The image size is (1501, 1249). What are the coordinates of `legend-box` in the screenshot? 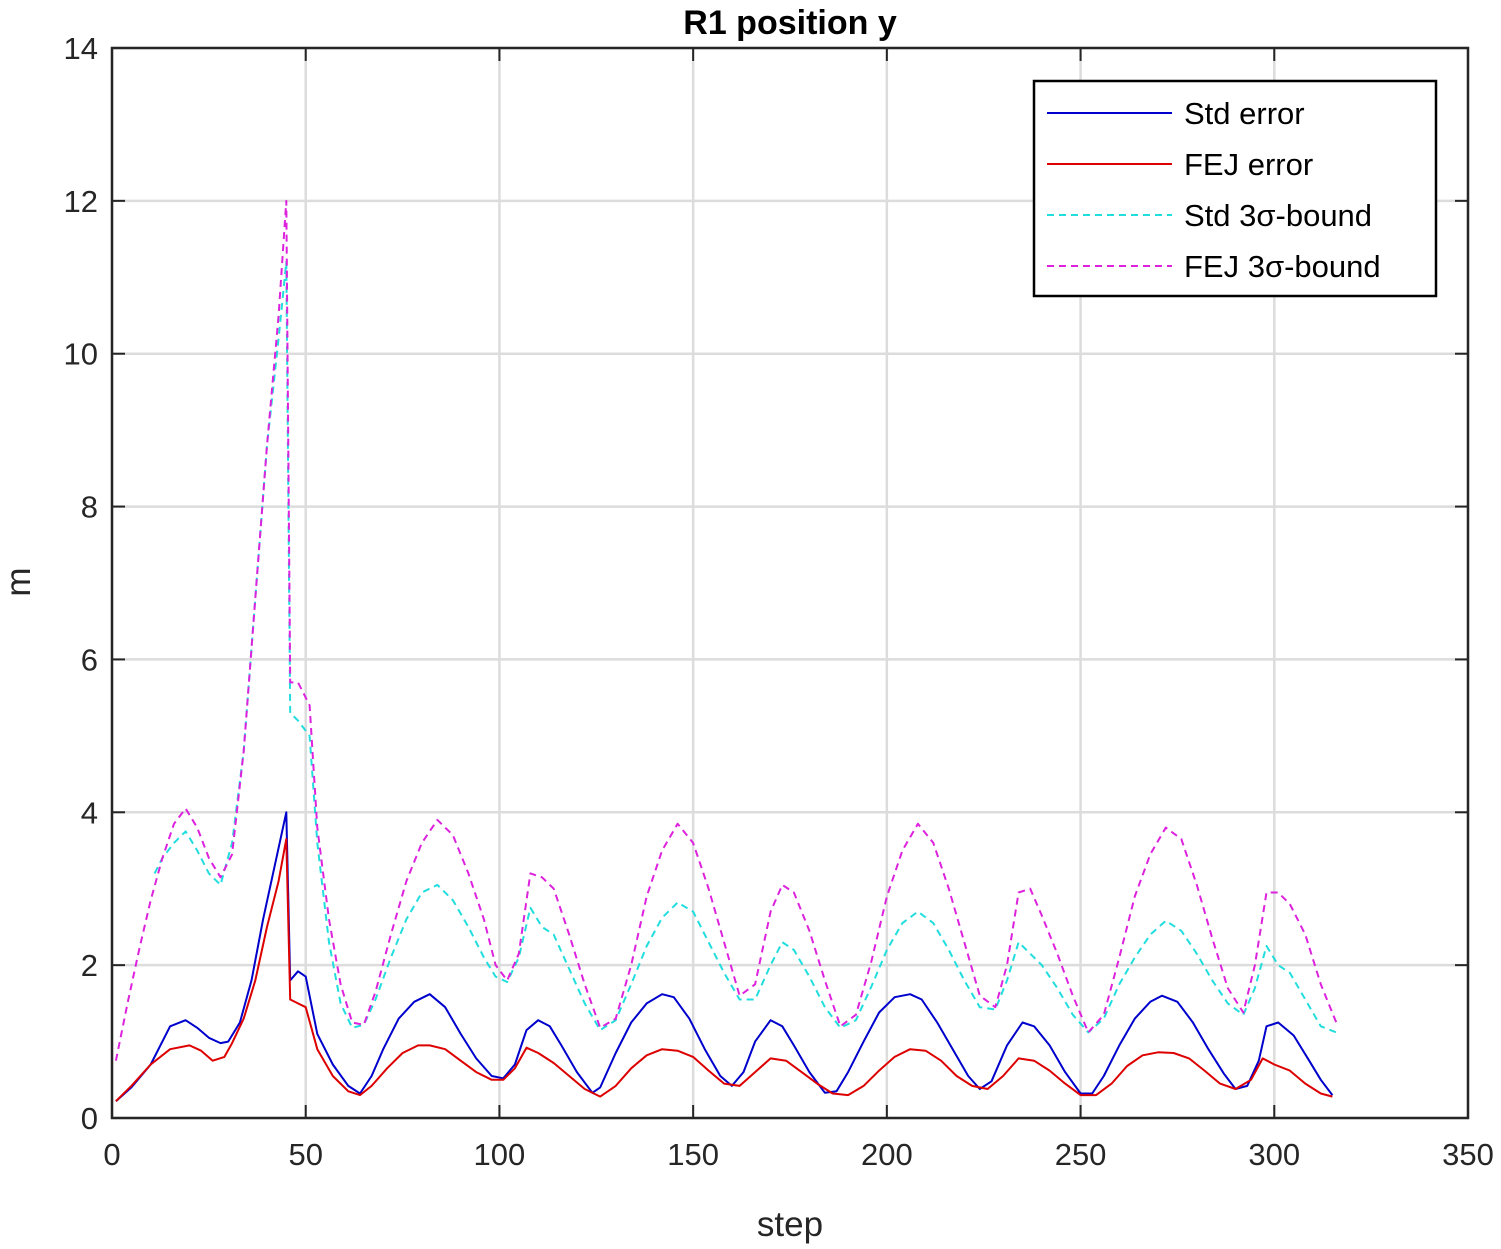 It's located at (1235, 188).